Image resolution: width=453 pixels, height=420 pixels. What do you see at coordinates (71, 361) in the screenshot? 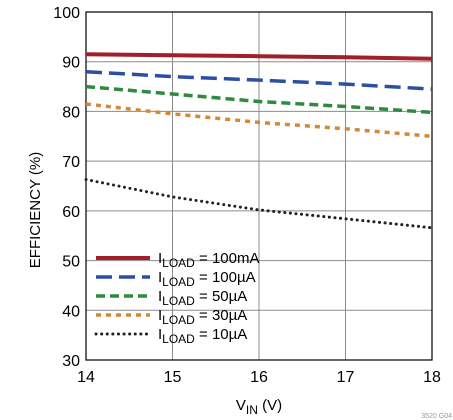
I see `y-tick-label: 30` at bounding box center [71, 361].